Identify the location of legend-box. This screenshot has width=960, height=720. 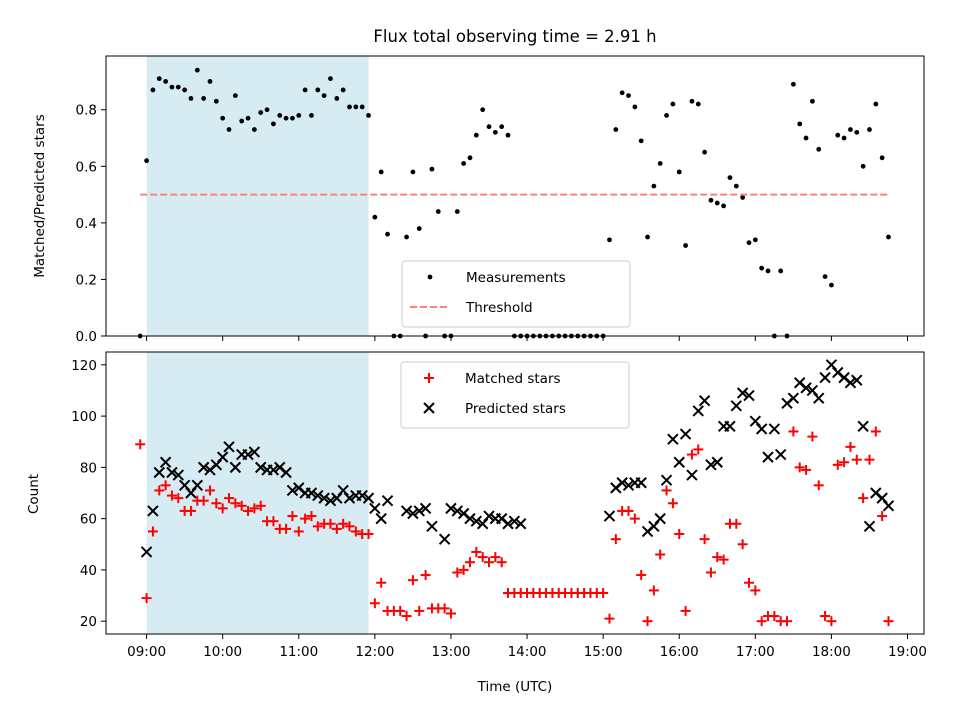
(516, 294).